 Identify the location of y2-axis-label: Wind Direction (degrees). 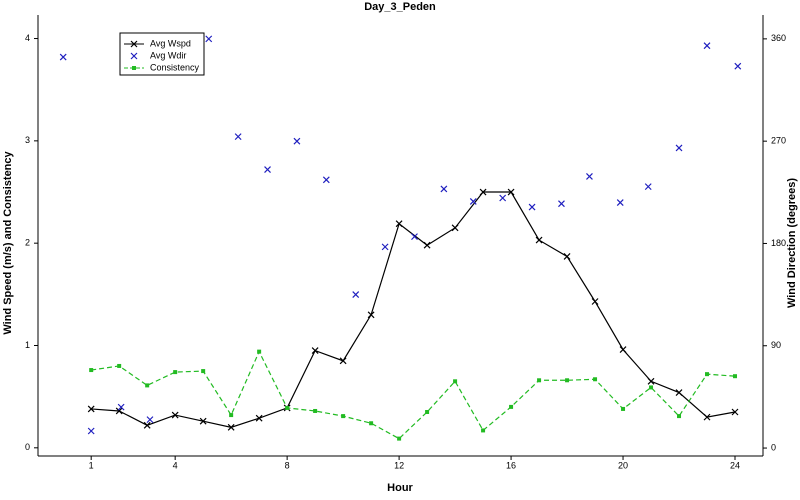
(792, 243).